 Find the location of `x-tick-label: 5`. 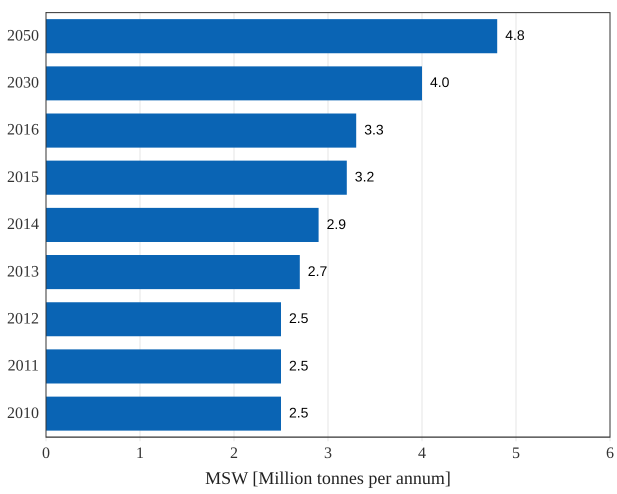

x-tick-label: 5 is located at coordinates (516, 453).